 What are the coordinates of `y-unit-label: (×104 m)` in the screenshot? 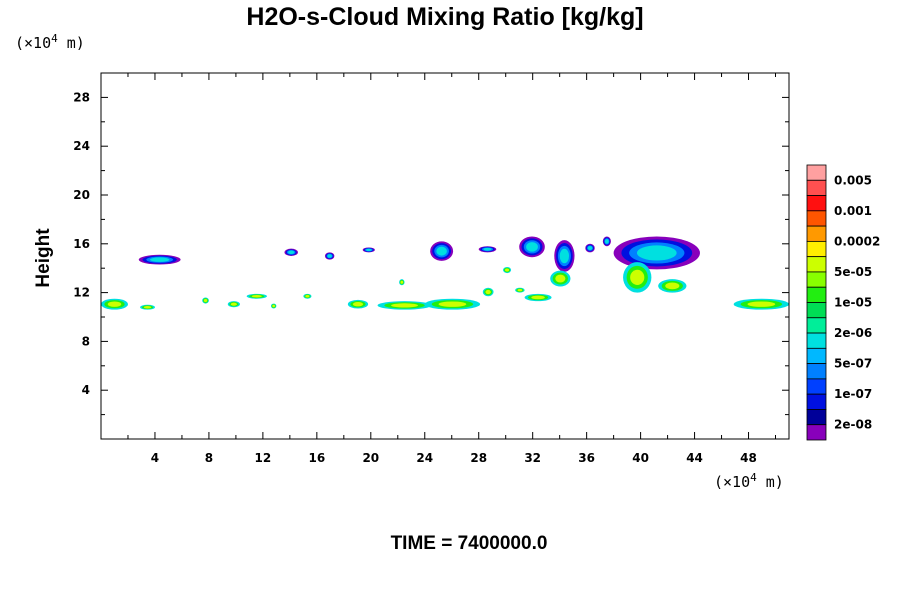 It's located at (50, 42).